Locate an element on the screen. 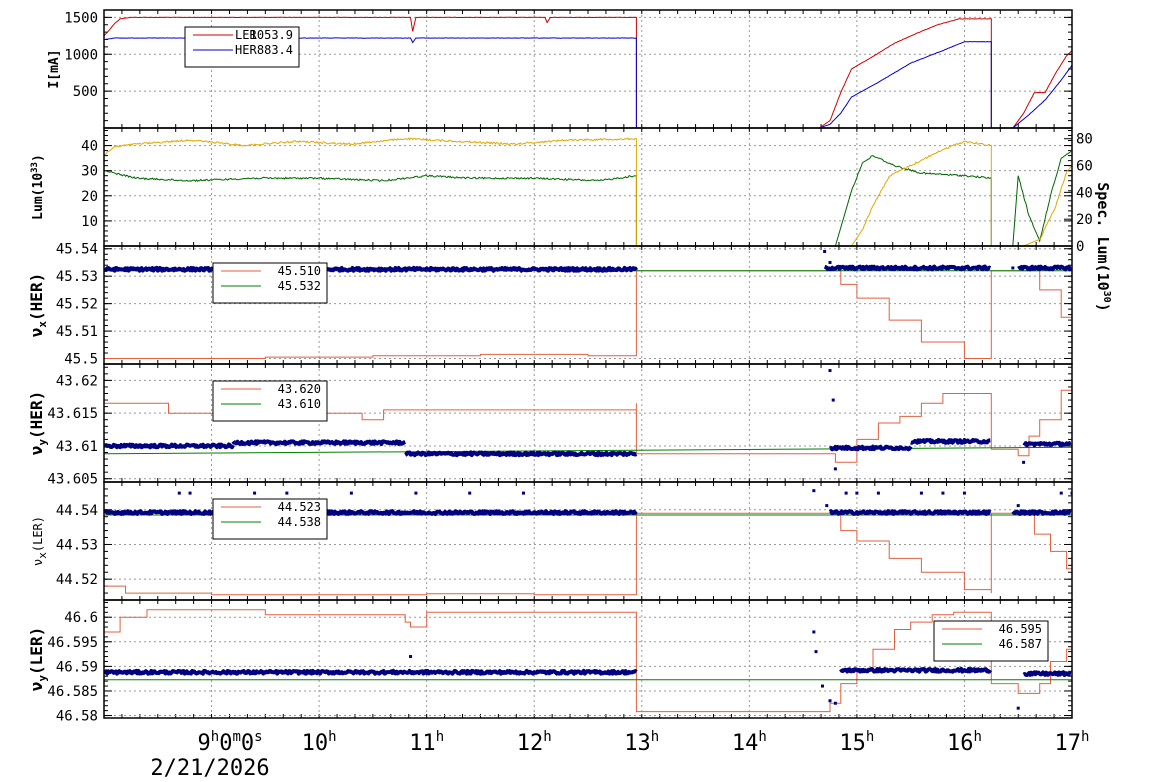  tick-label-y: 44.52 is located at coordinates (77, 580).